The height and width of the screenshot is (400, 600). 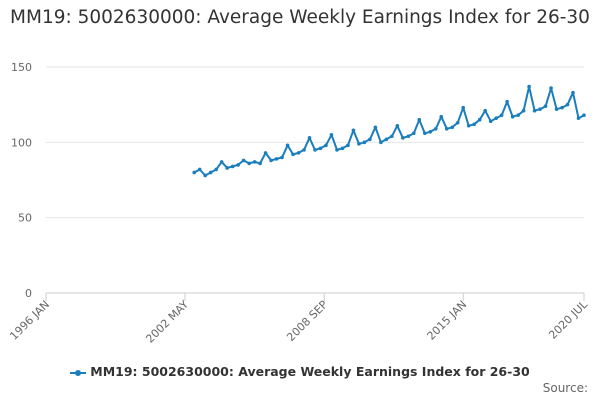 I want to click on y-tick-label: 150, so click(x=21, y=67).